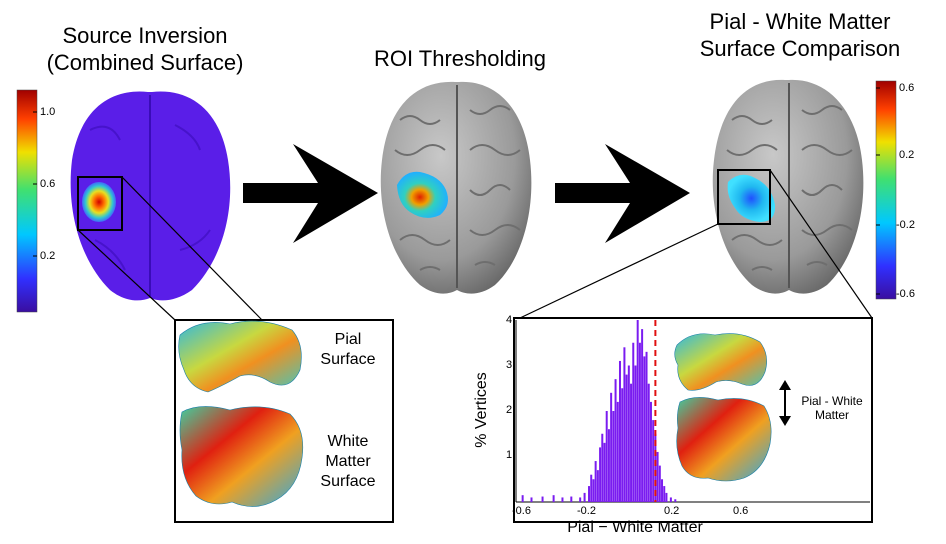 The height and width of the screenshot is (544, 946). Describe the element at coordinates (672, 511) in the screenshot. I see `histogram-x-tick-3: 0.2` at that location.